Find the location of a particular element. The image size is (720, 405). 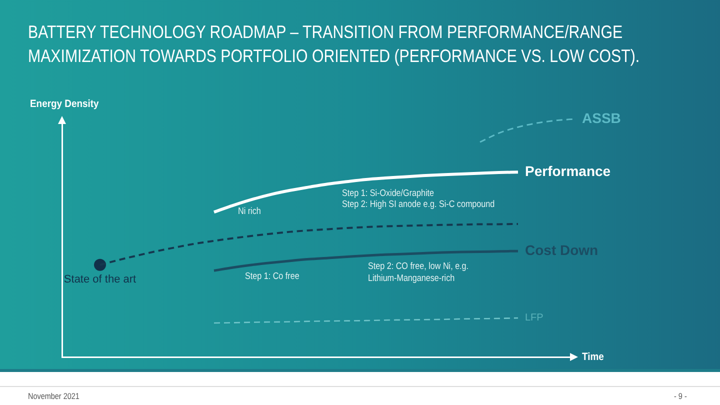

annotation: Step 1: Si-Oxide/Graphite is located at coordinates (388, 194).